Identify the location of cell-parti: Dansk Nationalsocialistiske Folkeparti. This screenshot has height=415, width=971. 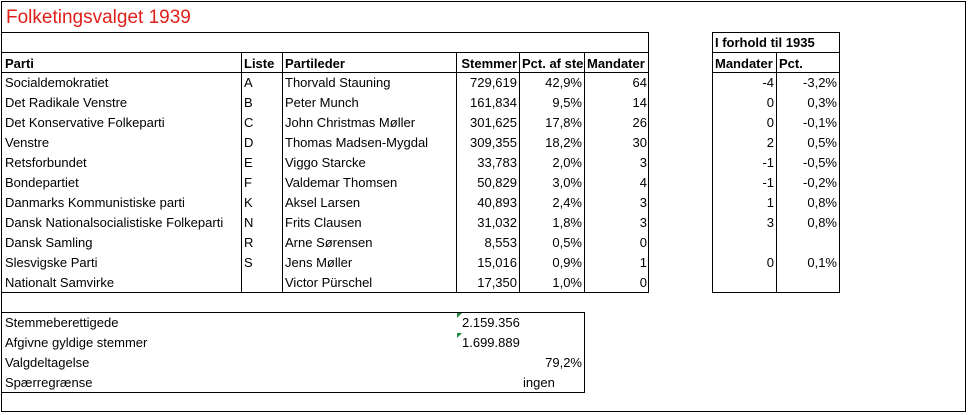
(114, 222).